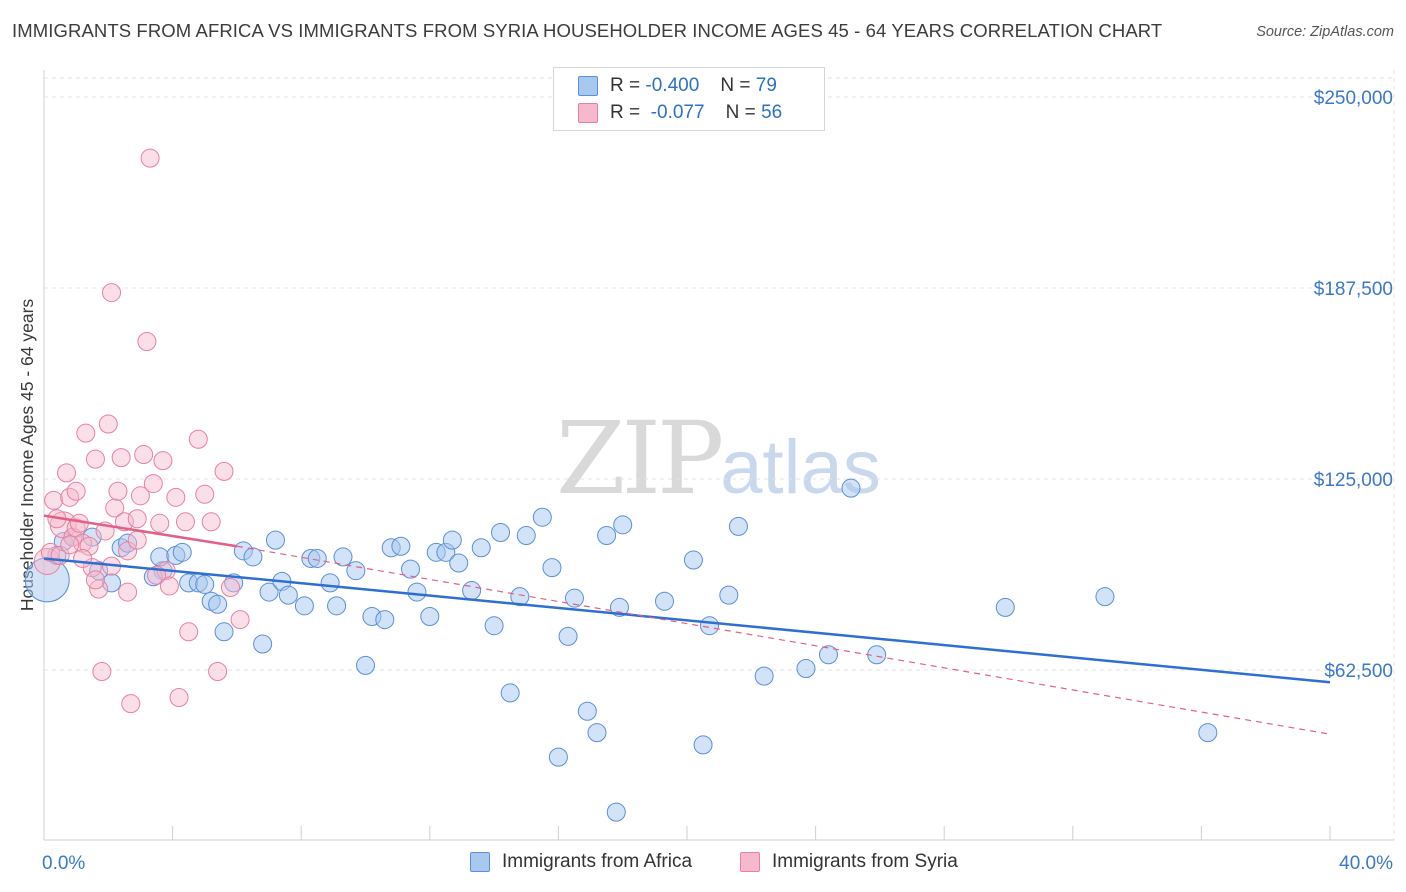 The image size is (1406, 892). I want to click on source-label: Source: ZipAtlas.com, so click(1325, 32).